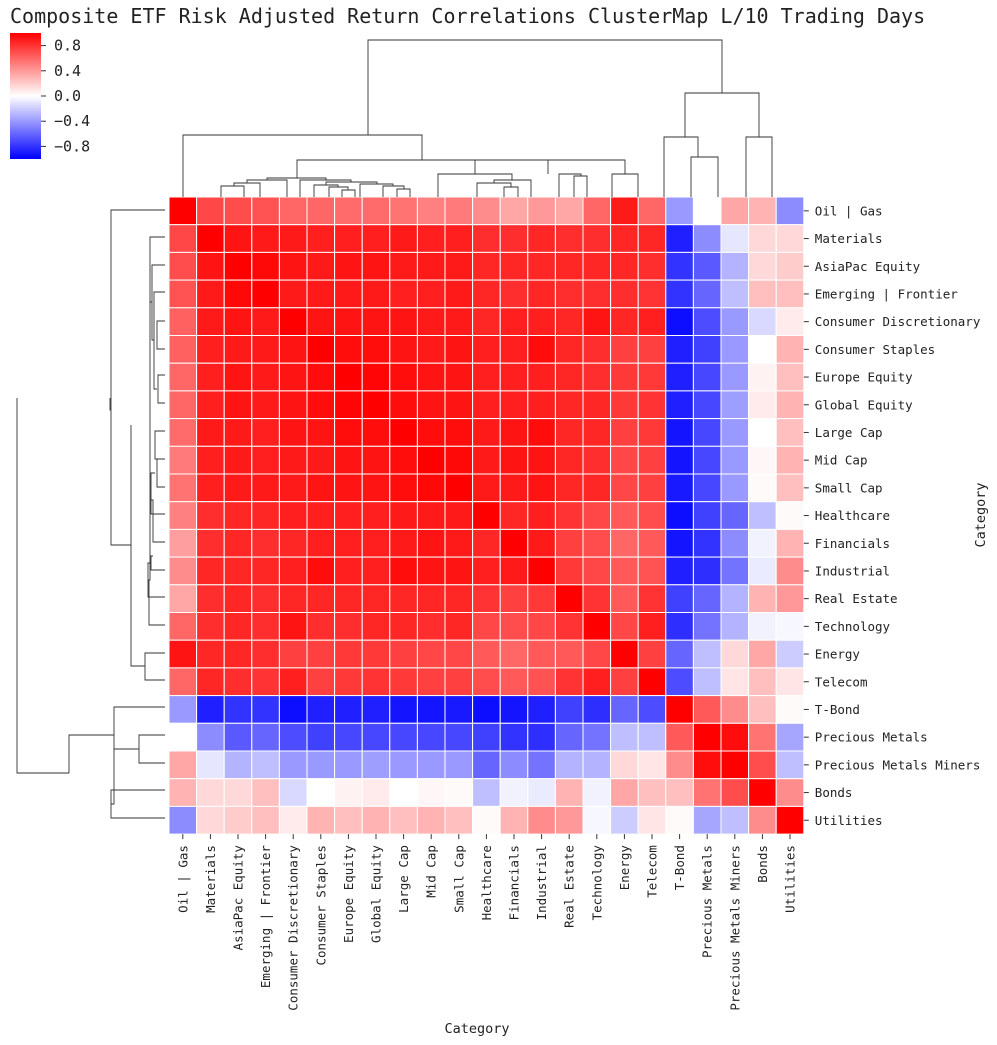 The height and width of the screenshot is (1045, 997). Describe the element at coordinates (320, 905) in the screenshot. I see `column-tick-label: Consumer Staples` at that location.